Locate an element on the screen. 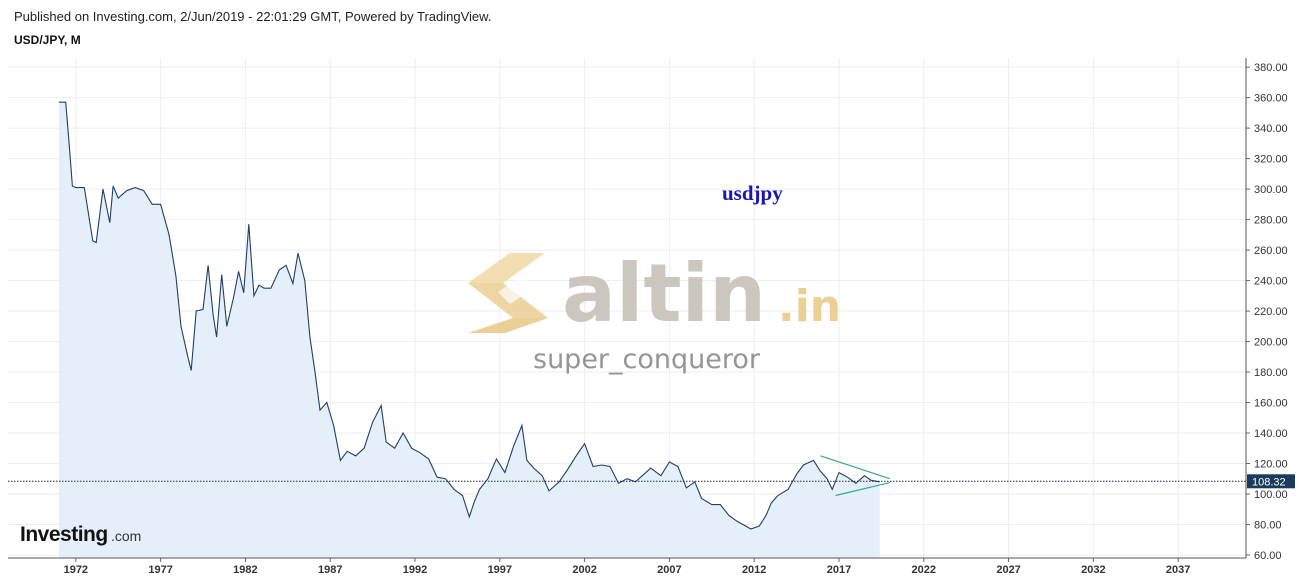 Image resolution: width=1299 pixels, height=580 pixels. y-tick-label: 360.00 is located at coordinates (1271, 99).